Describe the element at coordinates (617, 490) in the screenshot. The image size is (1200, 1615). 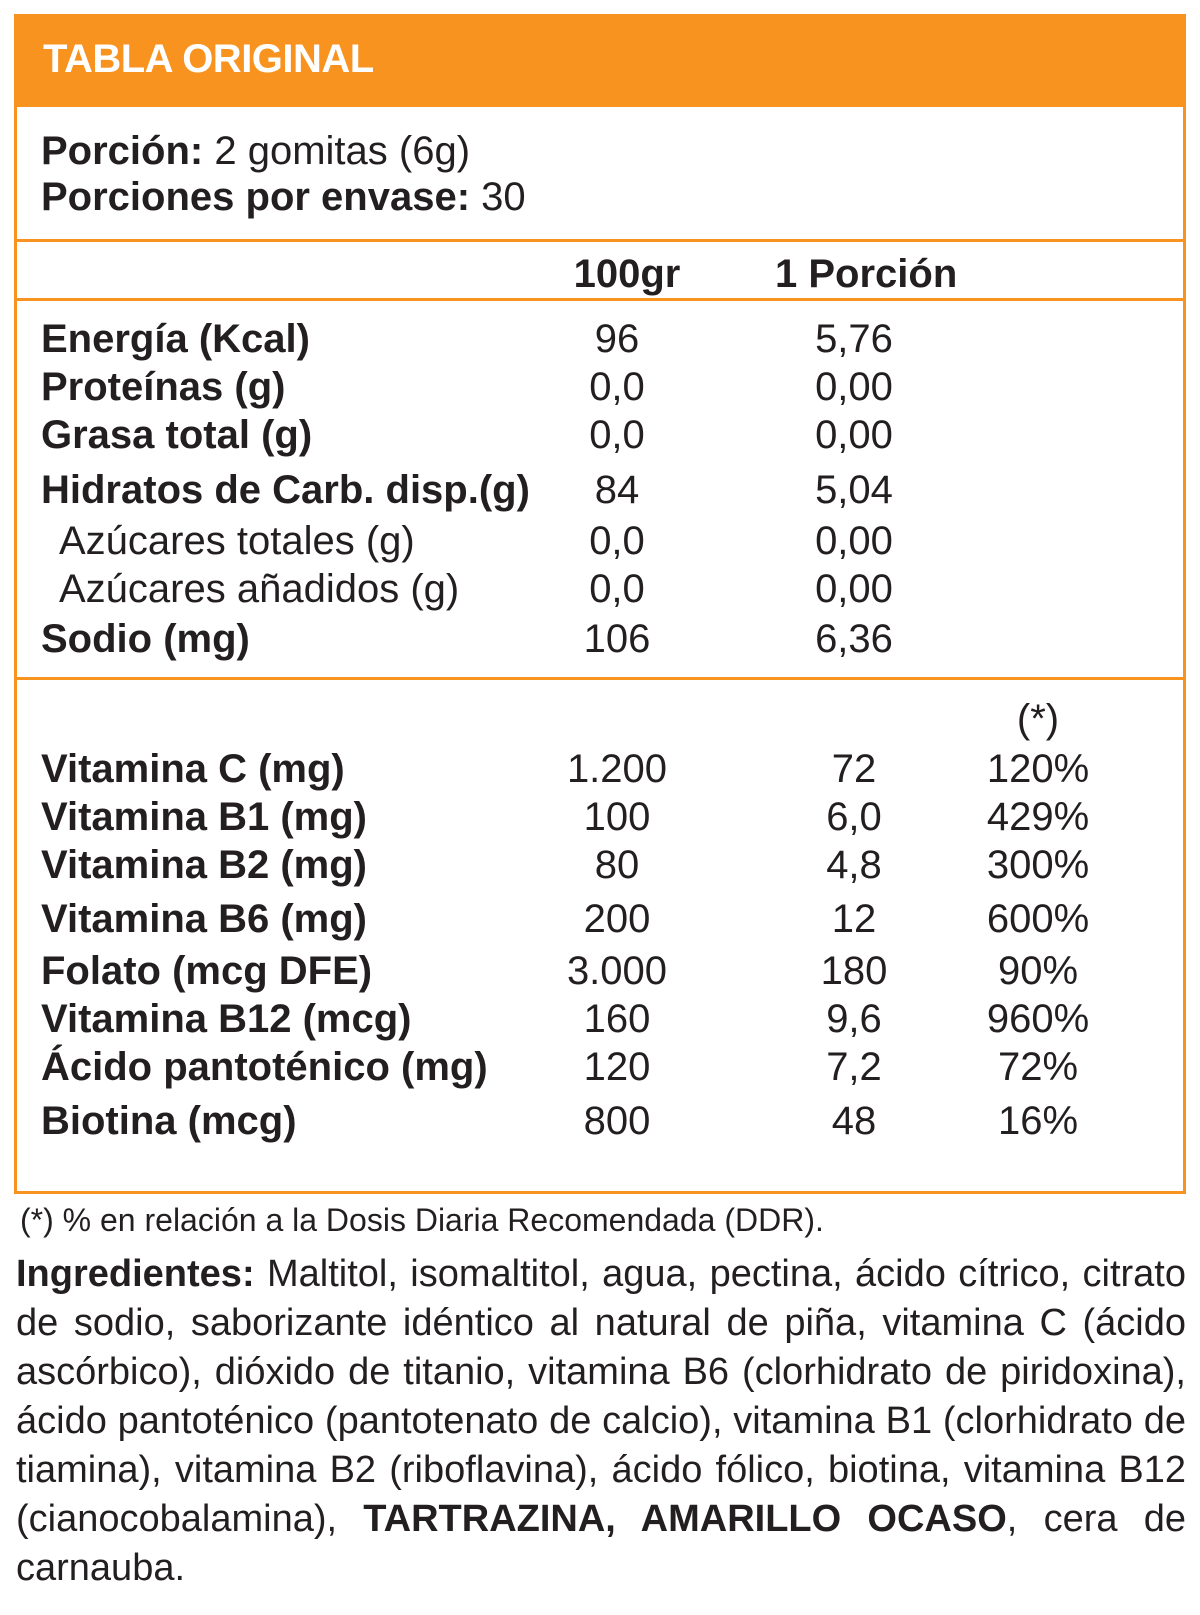
I see `nutrient-per100: 84` at that location.